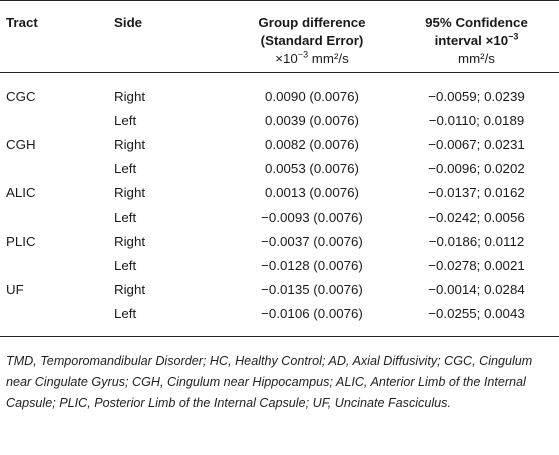 This screenshot has height=455, width=559. What do you see at coordinates (476, 22) in the screenshot?
I see `header-ci-line1: 95% Confidence` at bounding box center [476, 22].